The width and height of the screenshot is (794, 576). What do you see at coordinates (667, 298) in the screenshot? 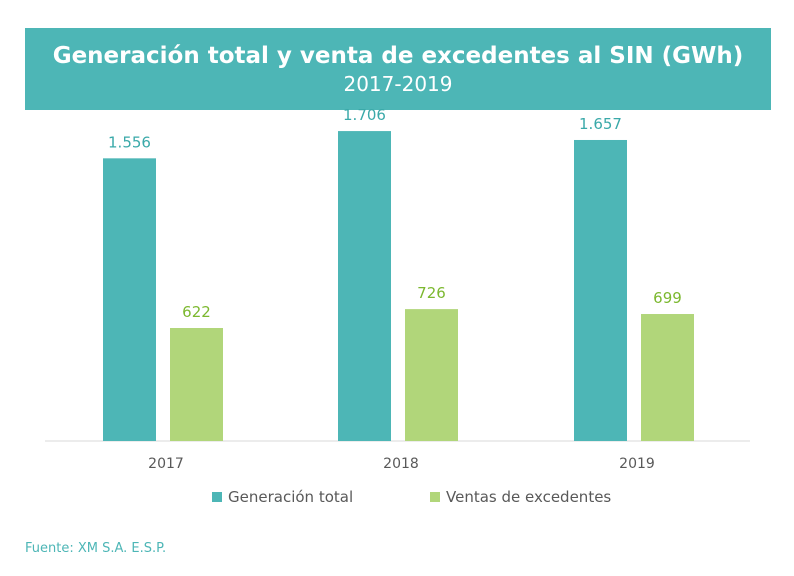
I see `data-label-ventas-2019: 699` at bounding box center [667, 298].